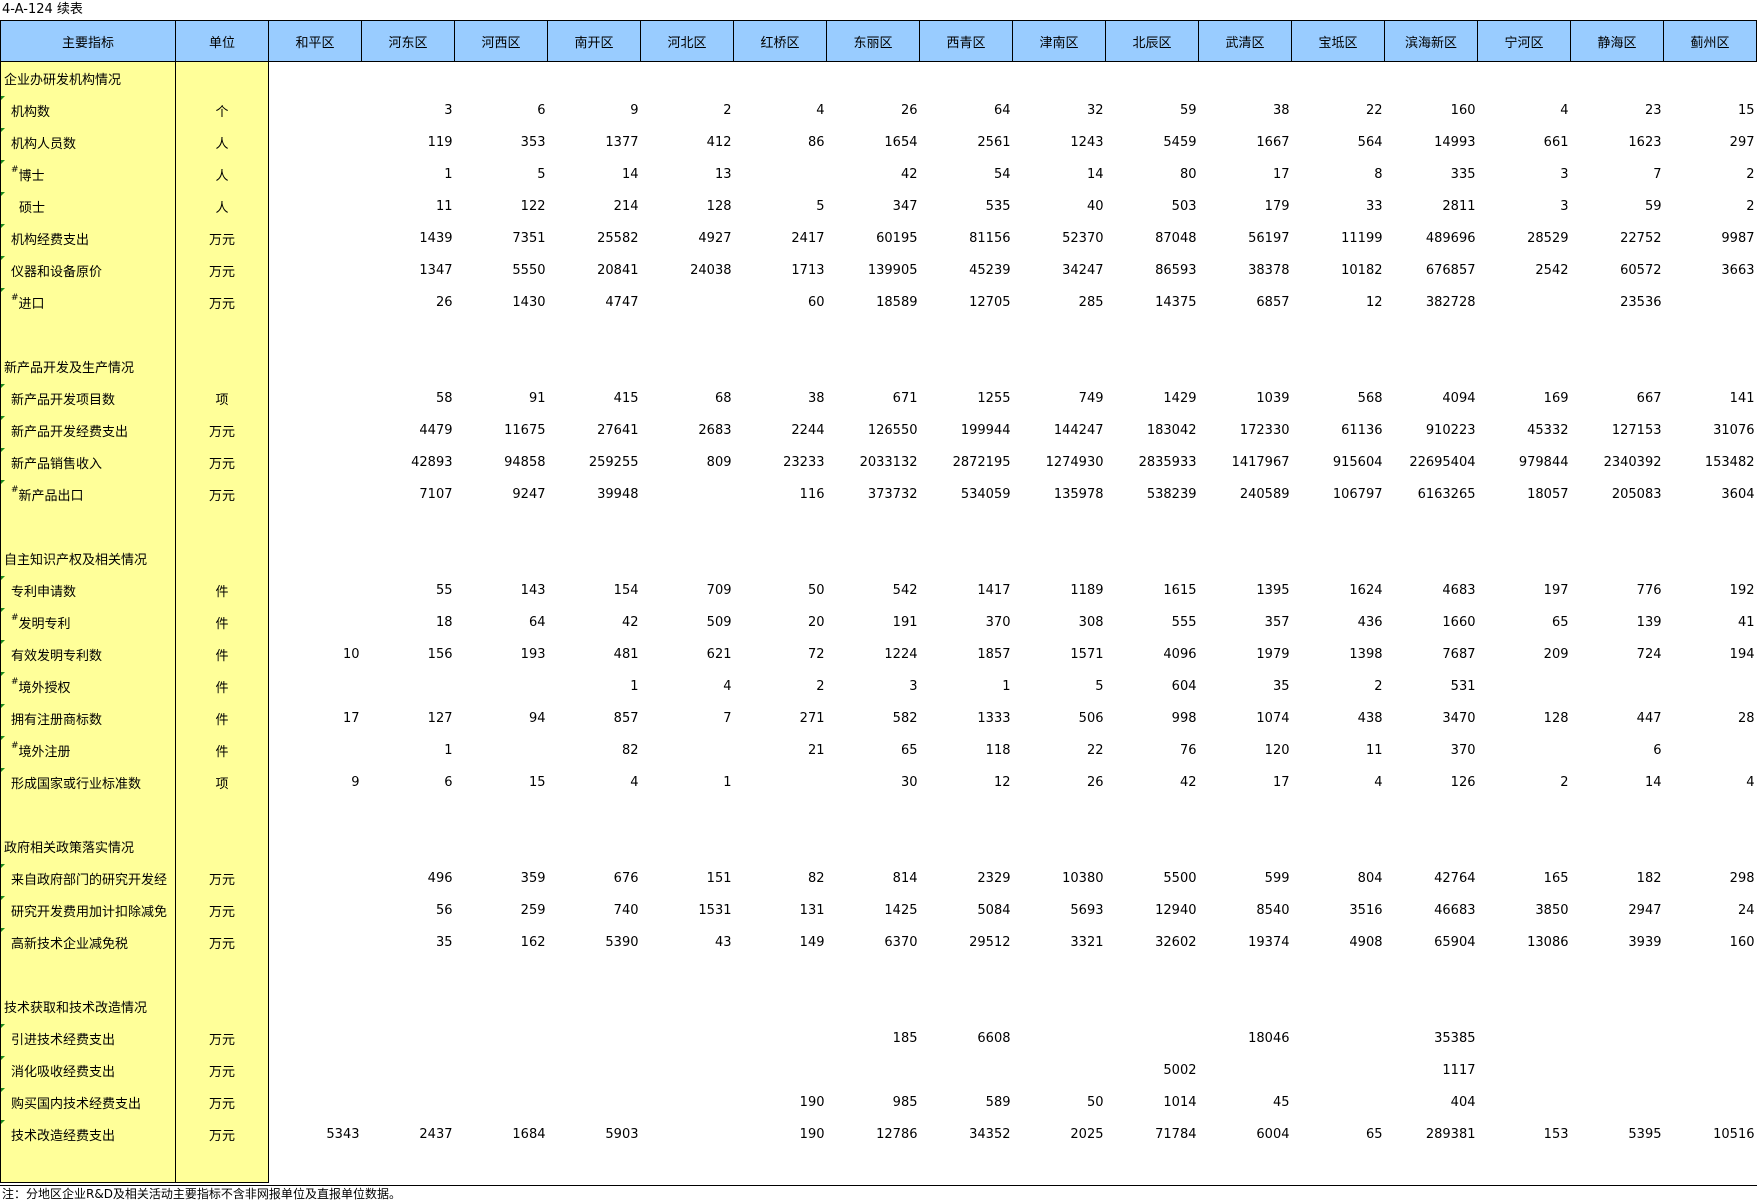  Describe the element at coordinates (1742, 942) in the screenshot. I see `value-cell: 160` at that location.